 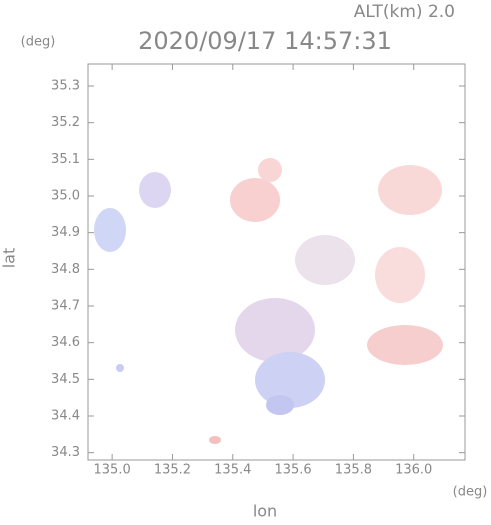 I want to click on x-tick-label: 135.0, so click(x=112, y=470).